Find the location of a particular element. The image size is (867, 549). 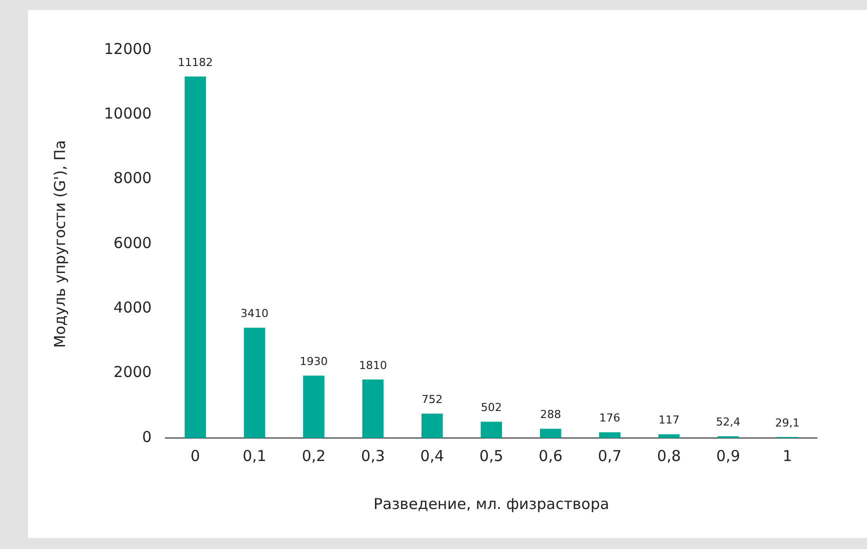

data-label: 29,1 is located at coordinates (787, 423).